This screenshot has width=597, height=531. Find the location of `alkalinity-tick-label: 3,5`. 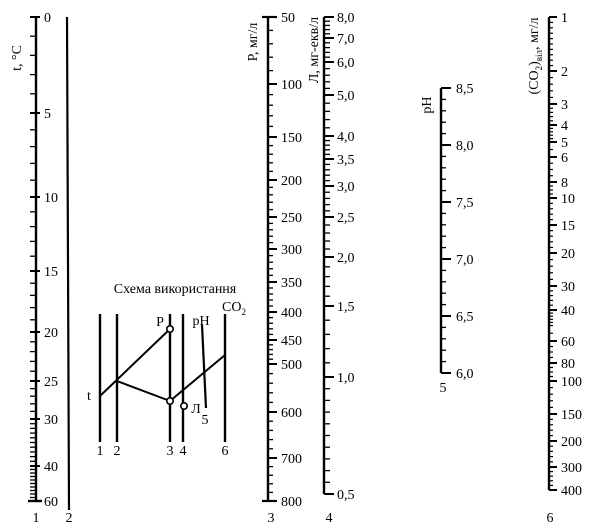

alkalinity-tick-label: 3,5 is located at coordinates (346, 160).